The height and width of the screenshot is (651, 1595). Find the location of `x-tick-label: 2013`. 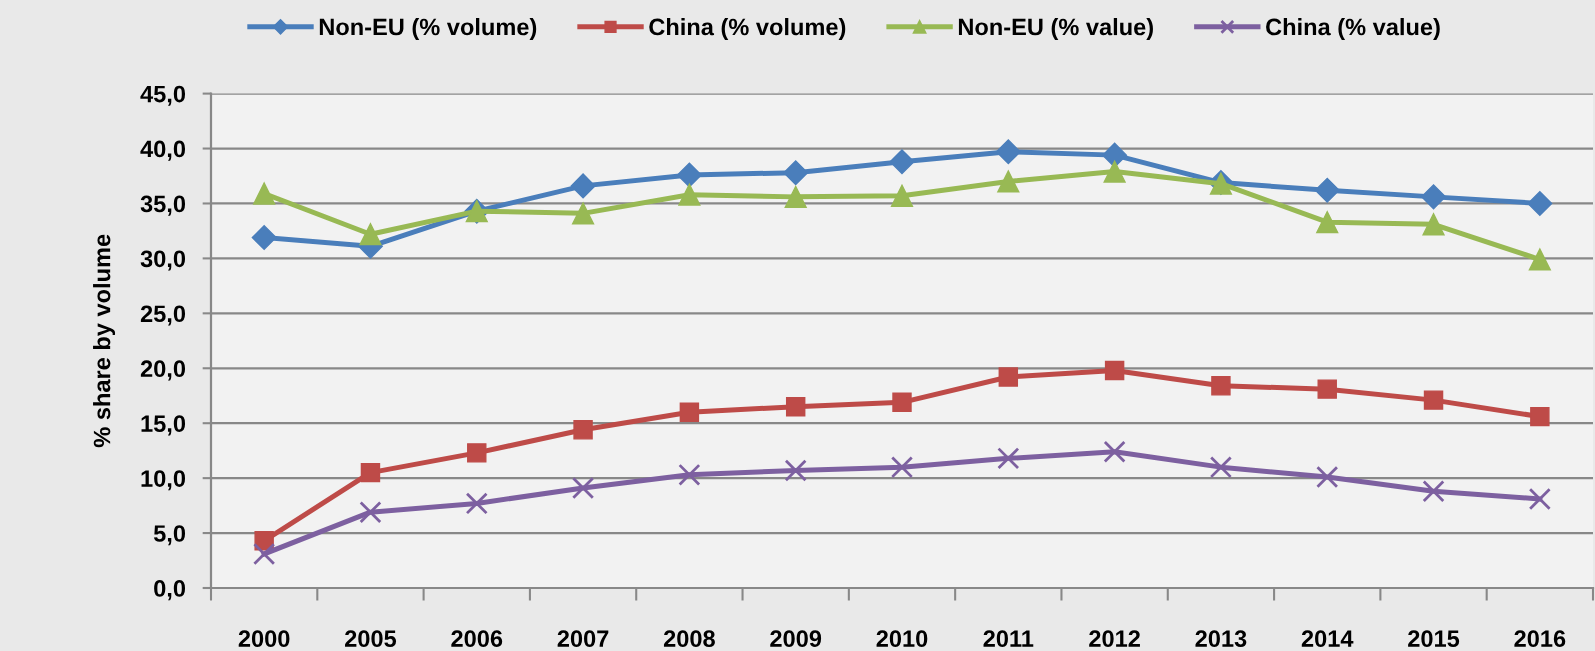

x-tick-label: 2013 is located at coordinates (1221, 639).